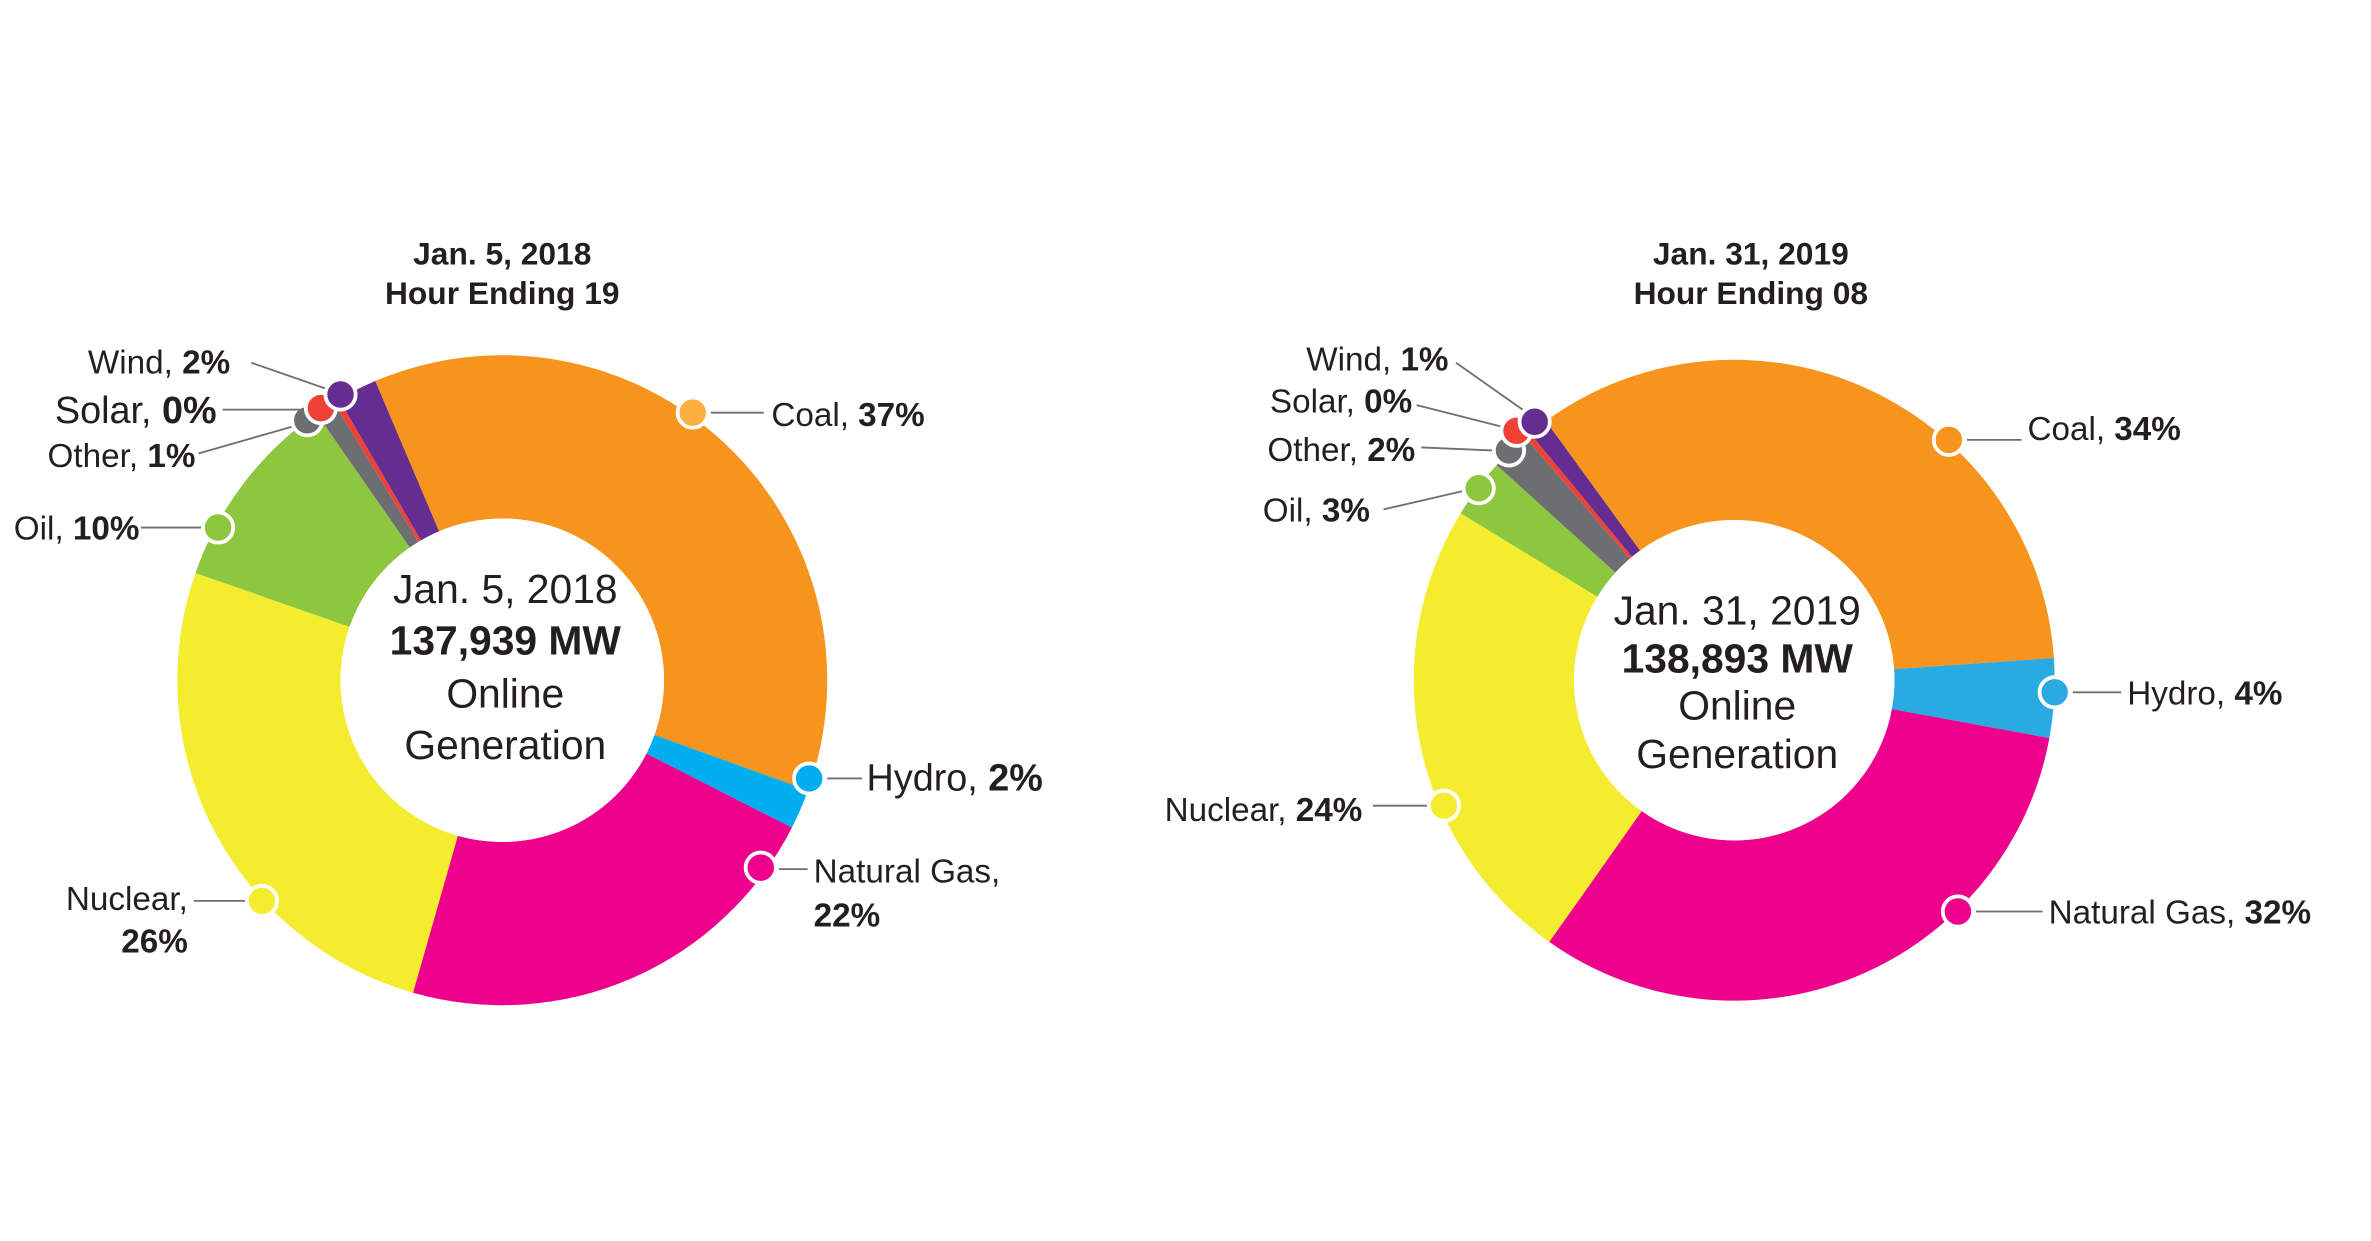  What do you see at coordinates (2277, 913) in the screenshot?
I see `label-pct: 32%` at bounding box center [2277, 913].